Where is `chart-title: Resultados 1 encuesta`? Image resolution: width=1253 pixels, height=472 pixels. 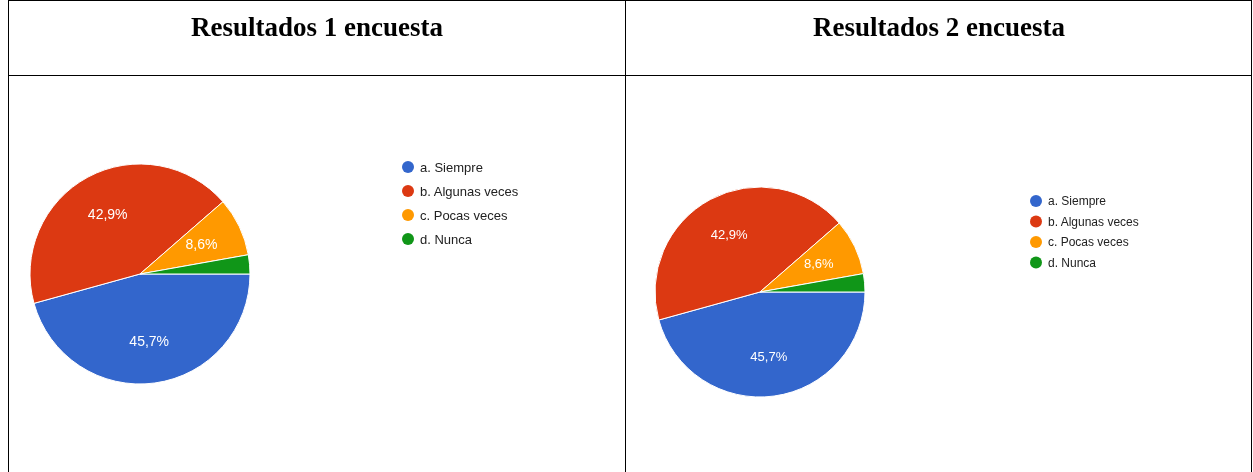 chart-title: Resultados 1 encuesta is located at coordinates (317, 27).